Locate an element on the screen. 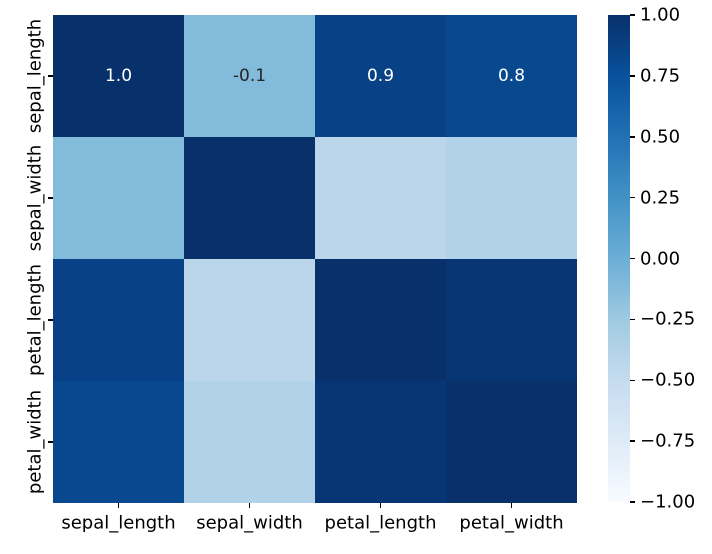 This screenshot has height=554, width=712. colorbar-tick-label: −0.25 is located at coordinates (668, 319).